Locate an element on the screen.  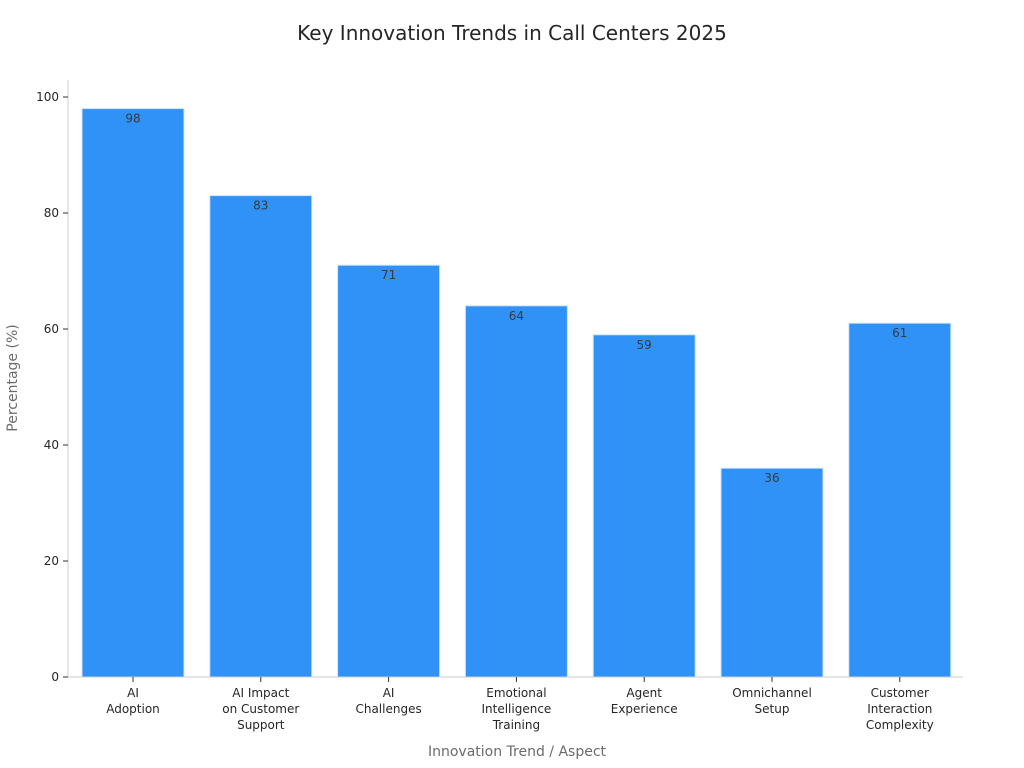
x-tick-label-3: Emotional Intelligence Training is located at coordinates (516, 709).